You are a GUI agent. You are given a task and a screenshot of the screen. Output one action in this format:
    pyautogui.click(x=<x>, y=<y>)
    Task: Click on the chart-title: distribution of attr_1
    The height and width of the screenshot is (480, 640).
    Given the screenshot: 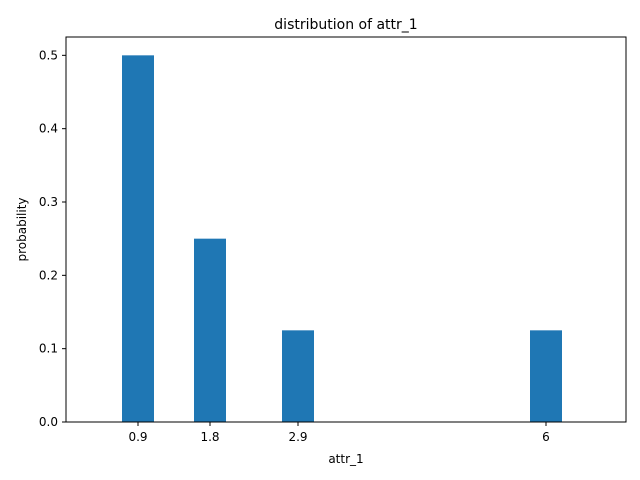 What is the action you would take?
    pyautogui.click(x=345, y=25)
    